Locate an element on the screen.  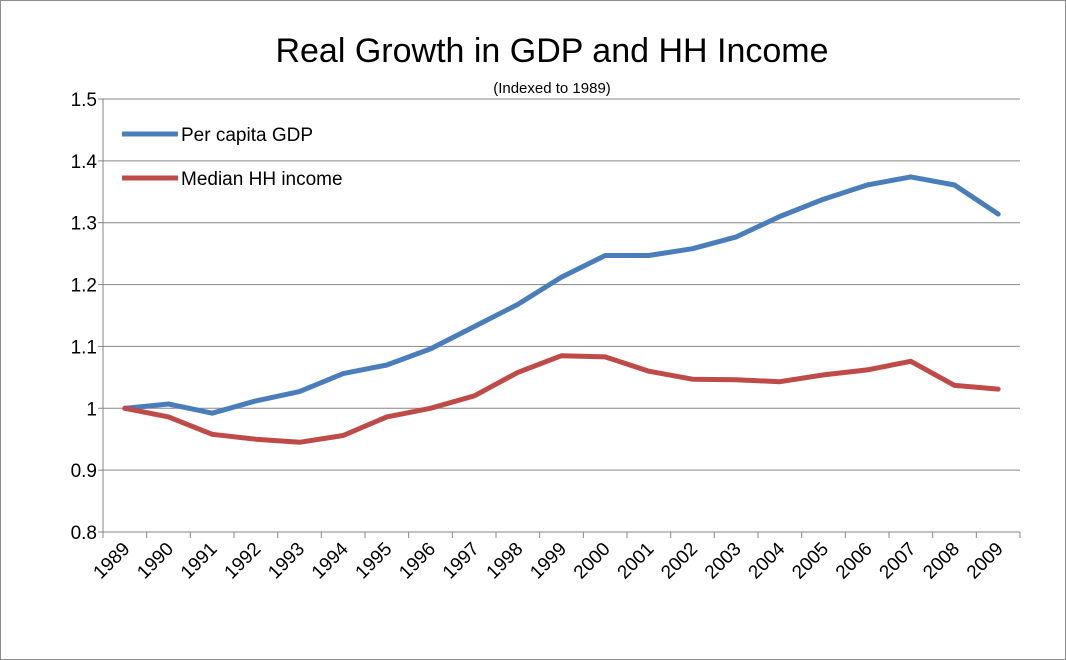
x-tick-label: 2002 is located at coordinates (679, 561).